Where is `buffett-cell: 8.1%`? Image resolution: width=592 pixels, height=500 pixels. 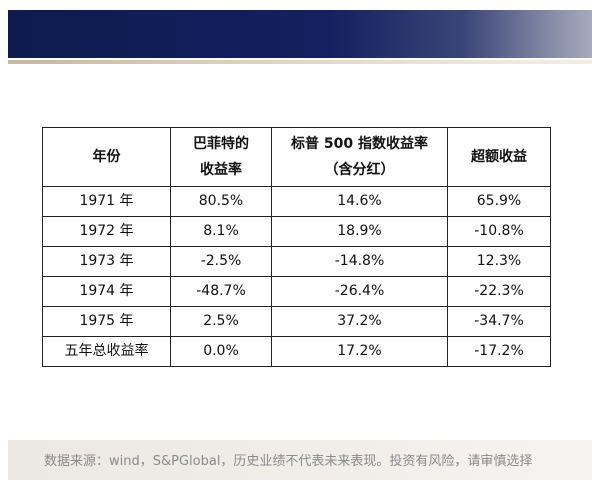 buffett-cell: 8.1% is located at coordinates (221, 231).